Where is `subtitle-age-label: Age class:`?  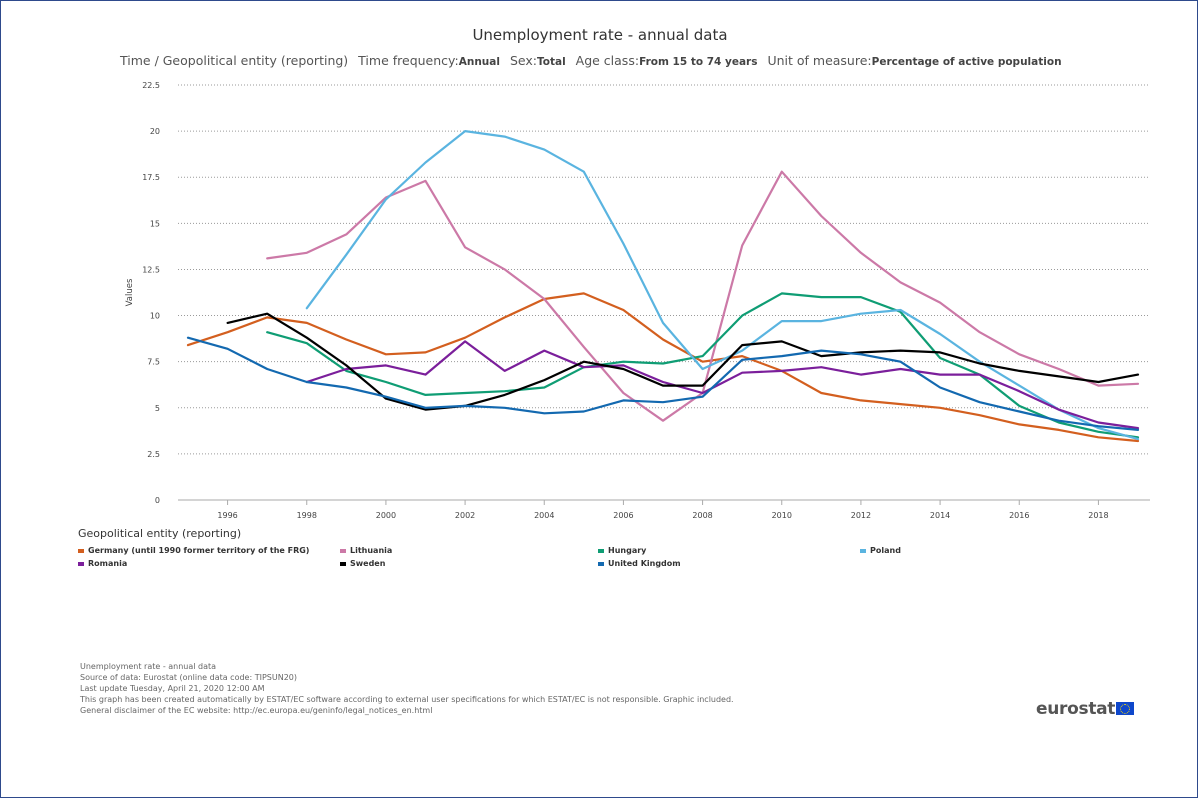
subtitle-age-label: Age class: is located at coordinates (607, 60).